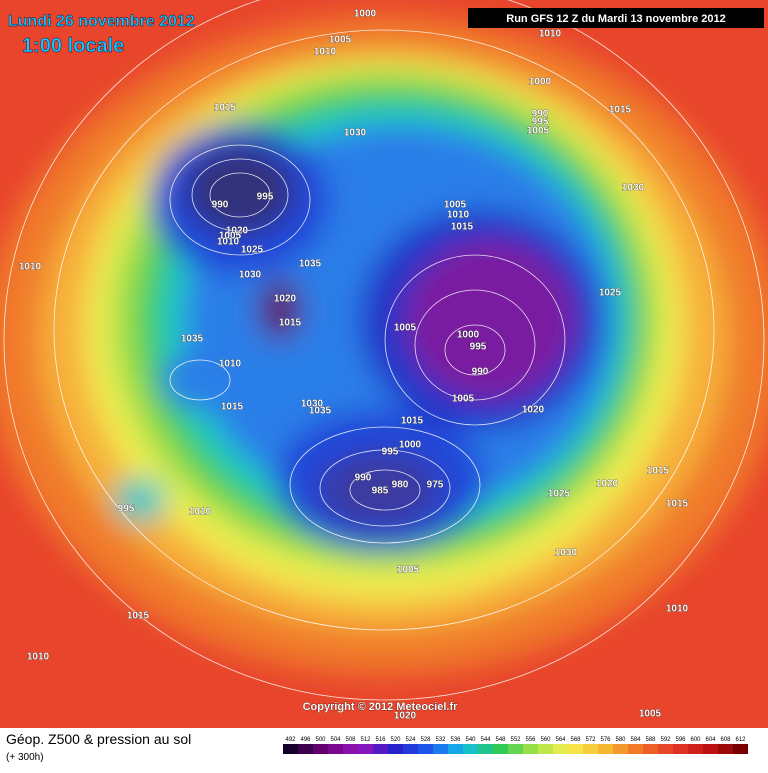  Describe the element at coordinates (365, 740) in the screenshot. I see `scale-label: 512` at that location.